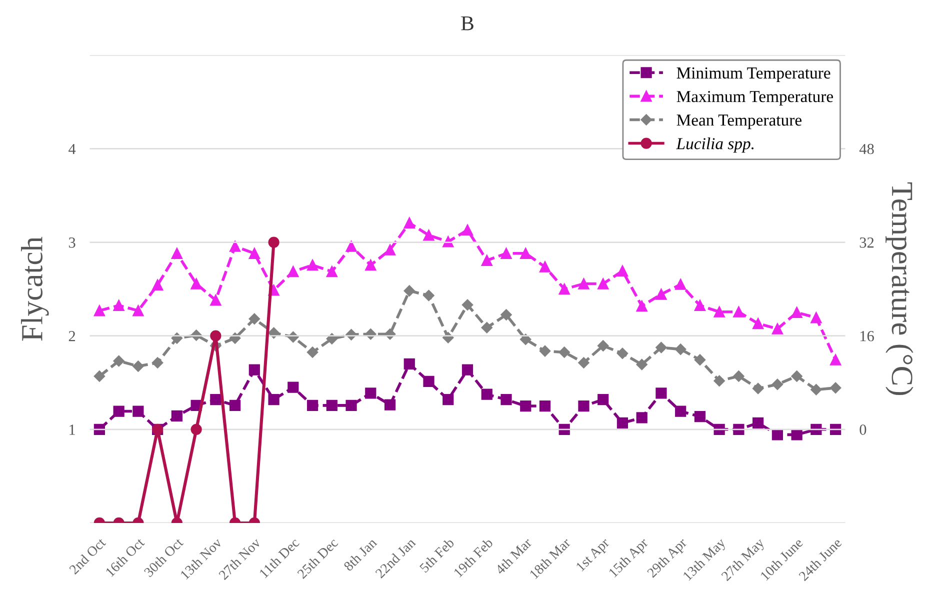 This screenshot has width=935, height=596. What do you see at coordinates (866, 149) in the screenshot?
I see `y2-tick-label: 48` at bounding box center [866, 149].